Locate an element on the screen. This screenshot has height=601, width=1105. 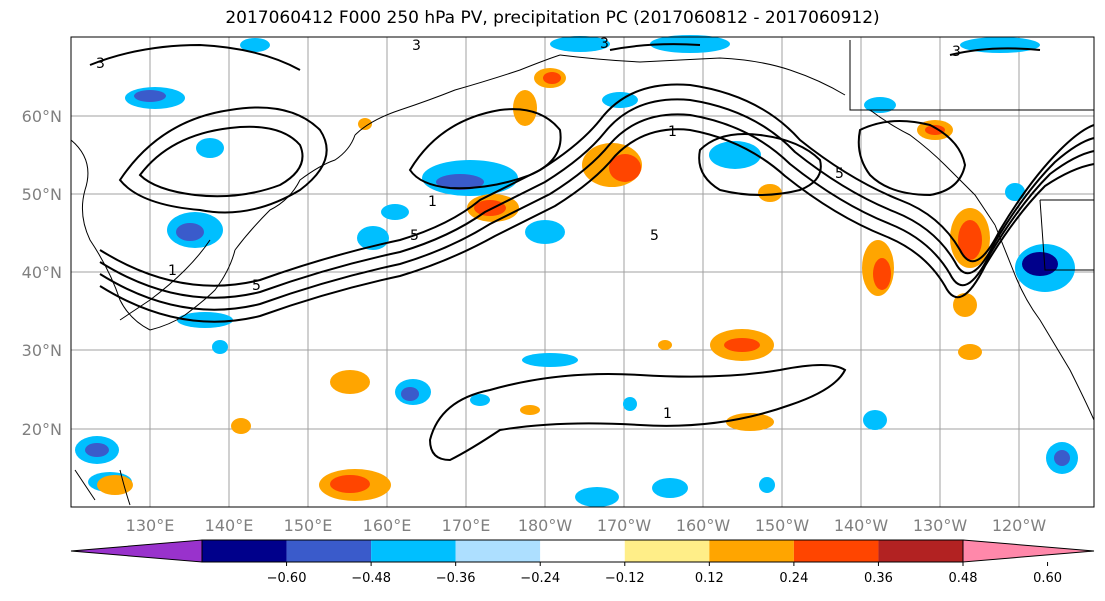
lon-label: 170°E is located at coordinates (466, 525).